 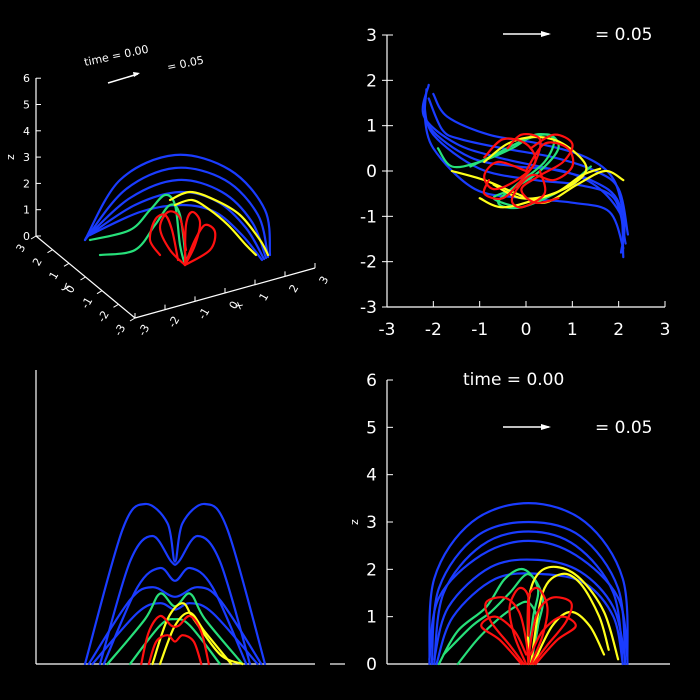 I want to click on front-fieldlines, so click(x=528, y=584).